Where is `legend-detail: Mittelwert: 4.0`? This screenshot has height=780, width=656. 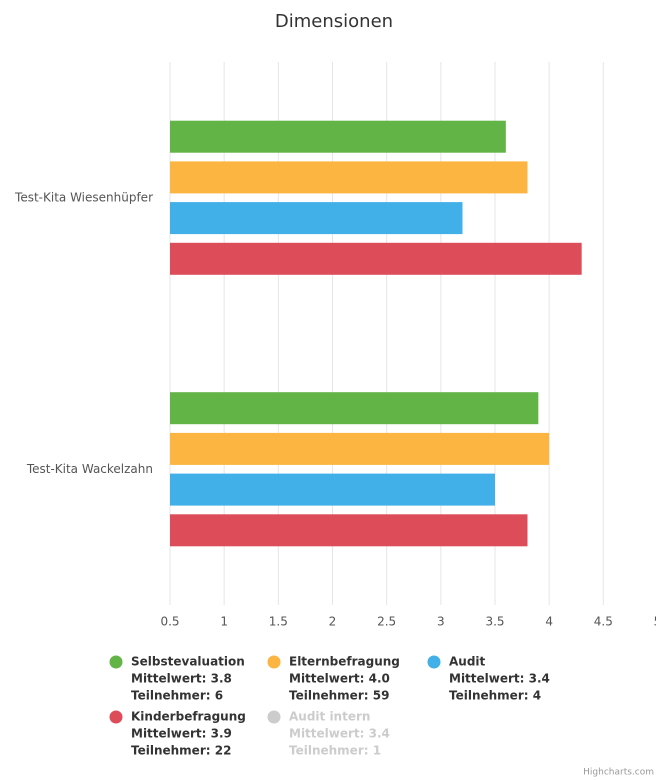 legend-detail: Mittelwert: 4.0 is located at coordinates (339, 679).